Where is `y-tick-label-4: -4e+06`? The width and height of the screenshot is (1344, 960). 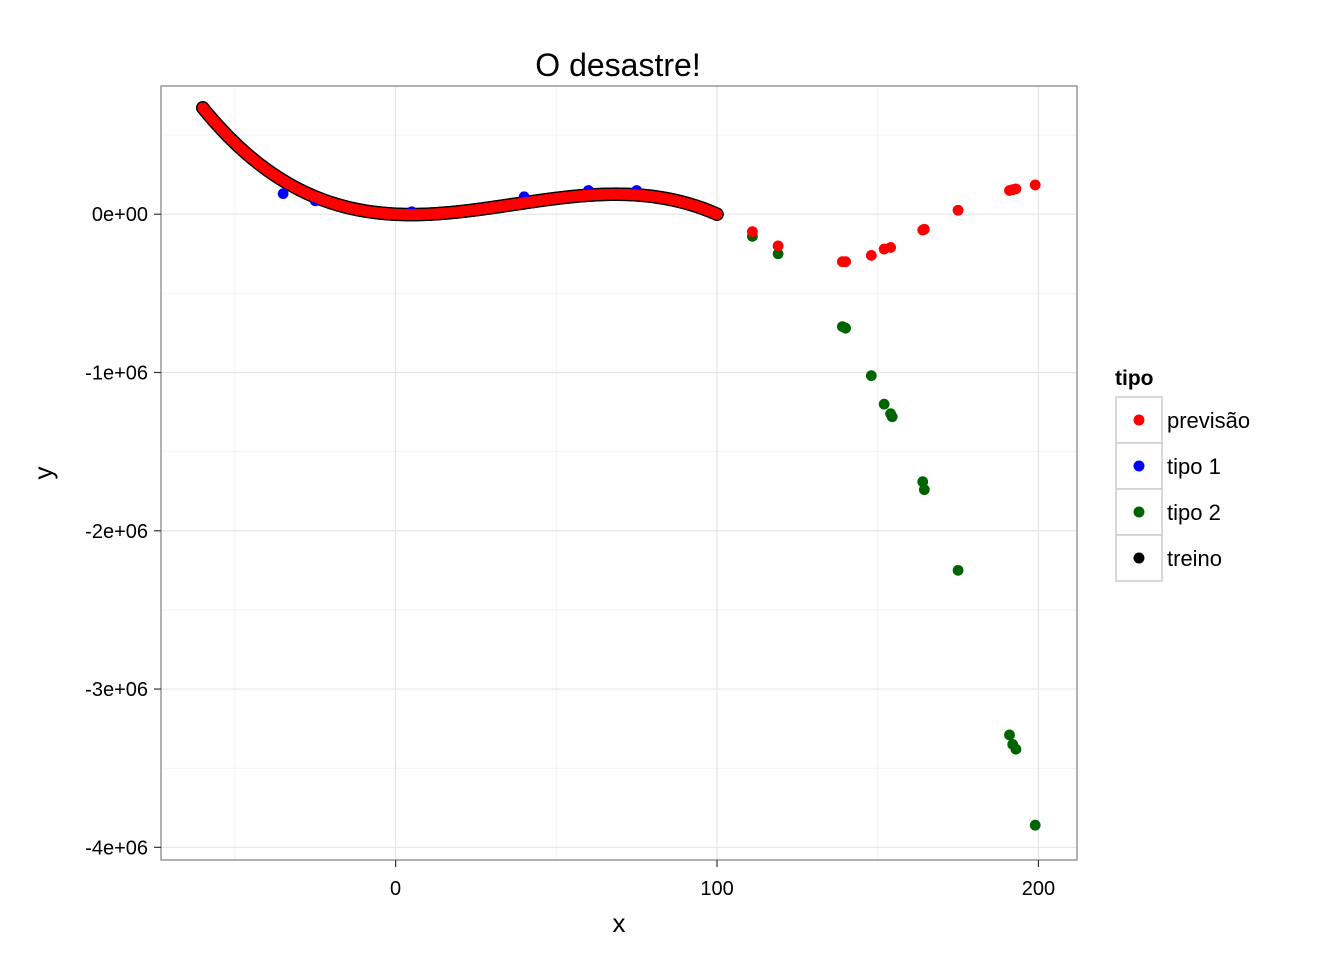 y-tick-label-4: -4e+06 is located at coordinates (116, 848).